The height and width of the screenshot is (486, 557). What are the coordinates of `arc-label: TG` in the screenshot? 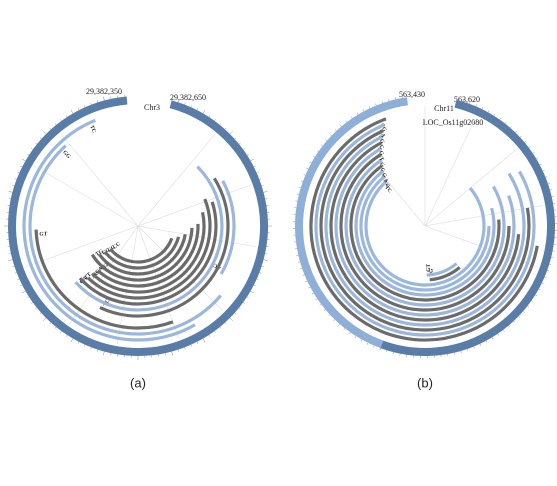 It's located at (100, 253).